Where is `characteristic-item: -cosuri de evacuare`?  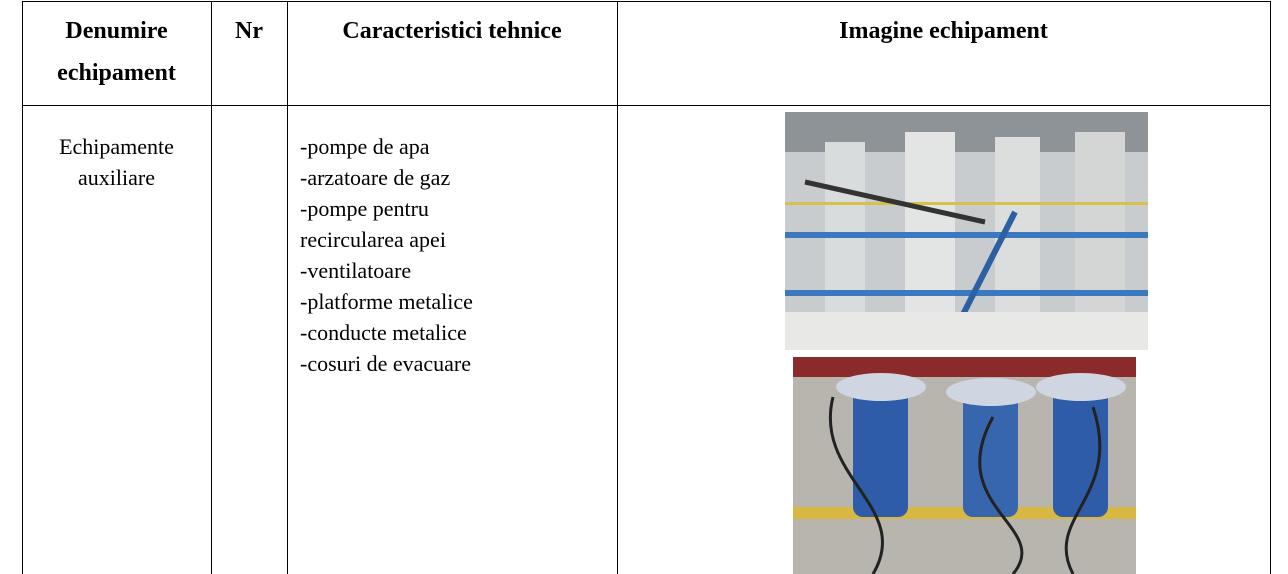 characteristic-item: -cosuri de evacuare is located at coordinates (386, 363).